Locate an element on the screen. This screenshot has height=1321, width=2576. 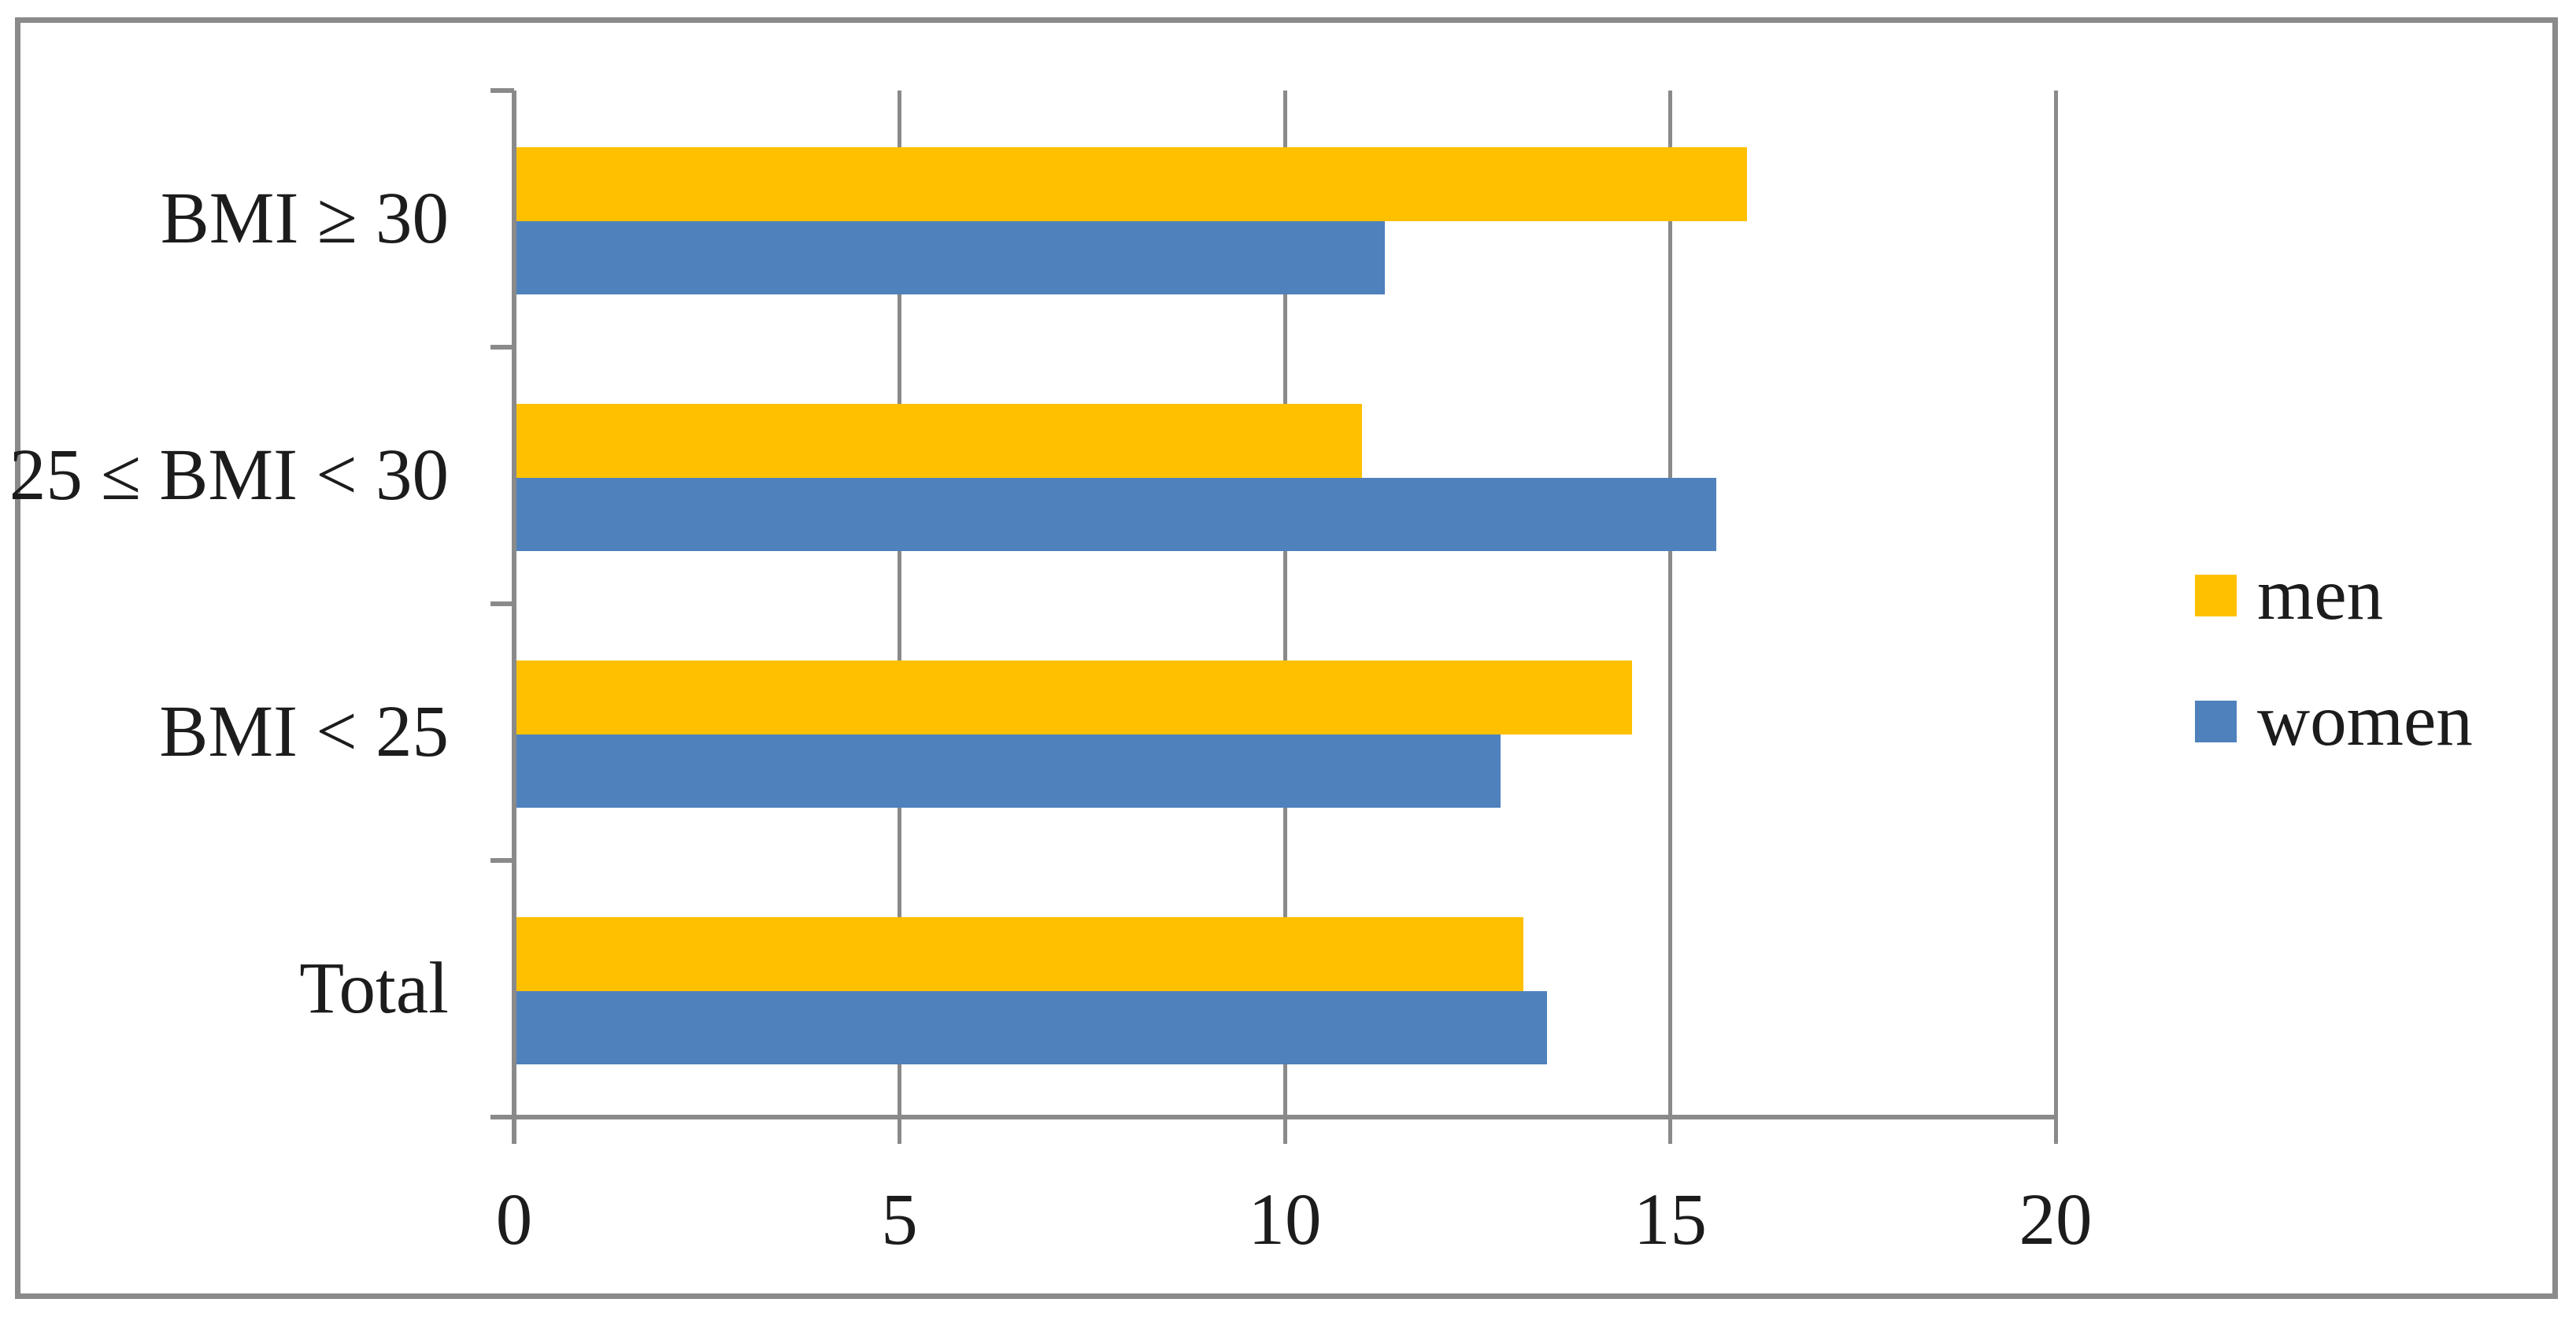
x-axis-tick-label: 10 is located at coordinates (1285, 1219).